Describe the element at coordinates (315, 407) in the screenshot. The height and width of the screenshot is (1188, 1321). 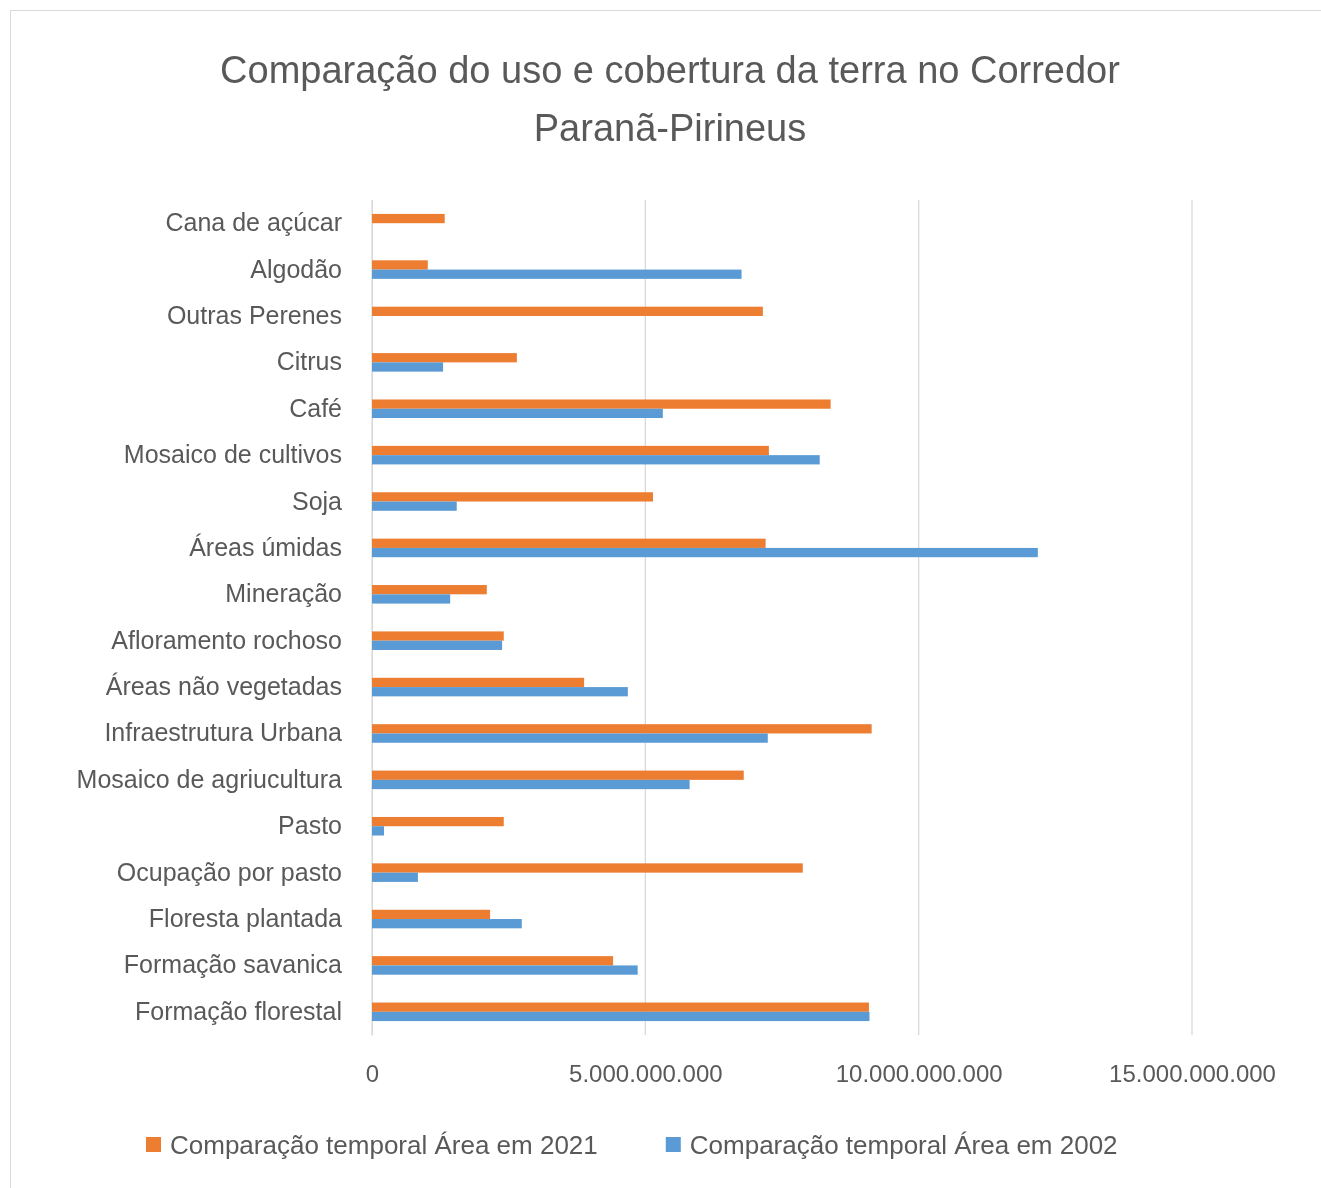
I see `y-tick-label: Café` at that location.